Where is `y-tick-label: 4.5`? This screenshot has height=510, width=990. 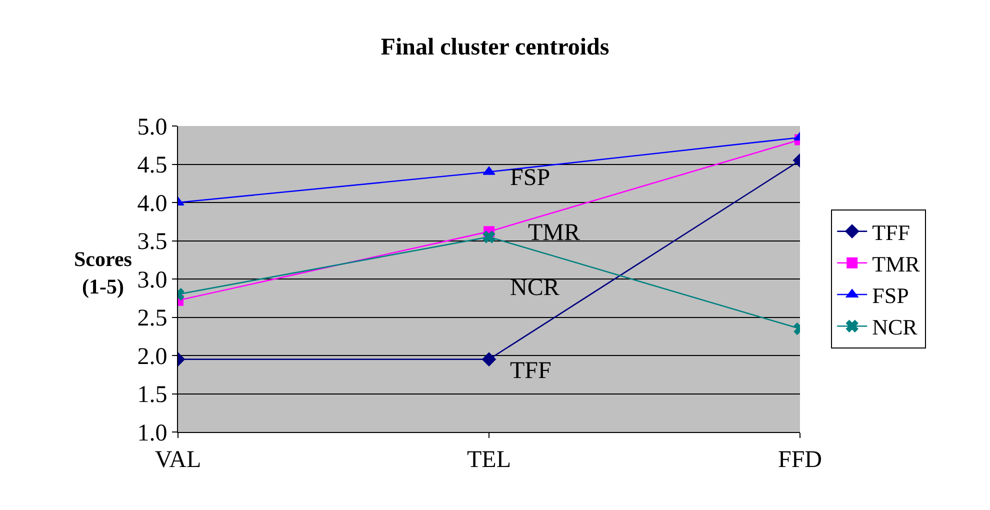 y-tick-label: 4.5 is located at coordinates (152, 165).